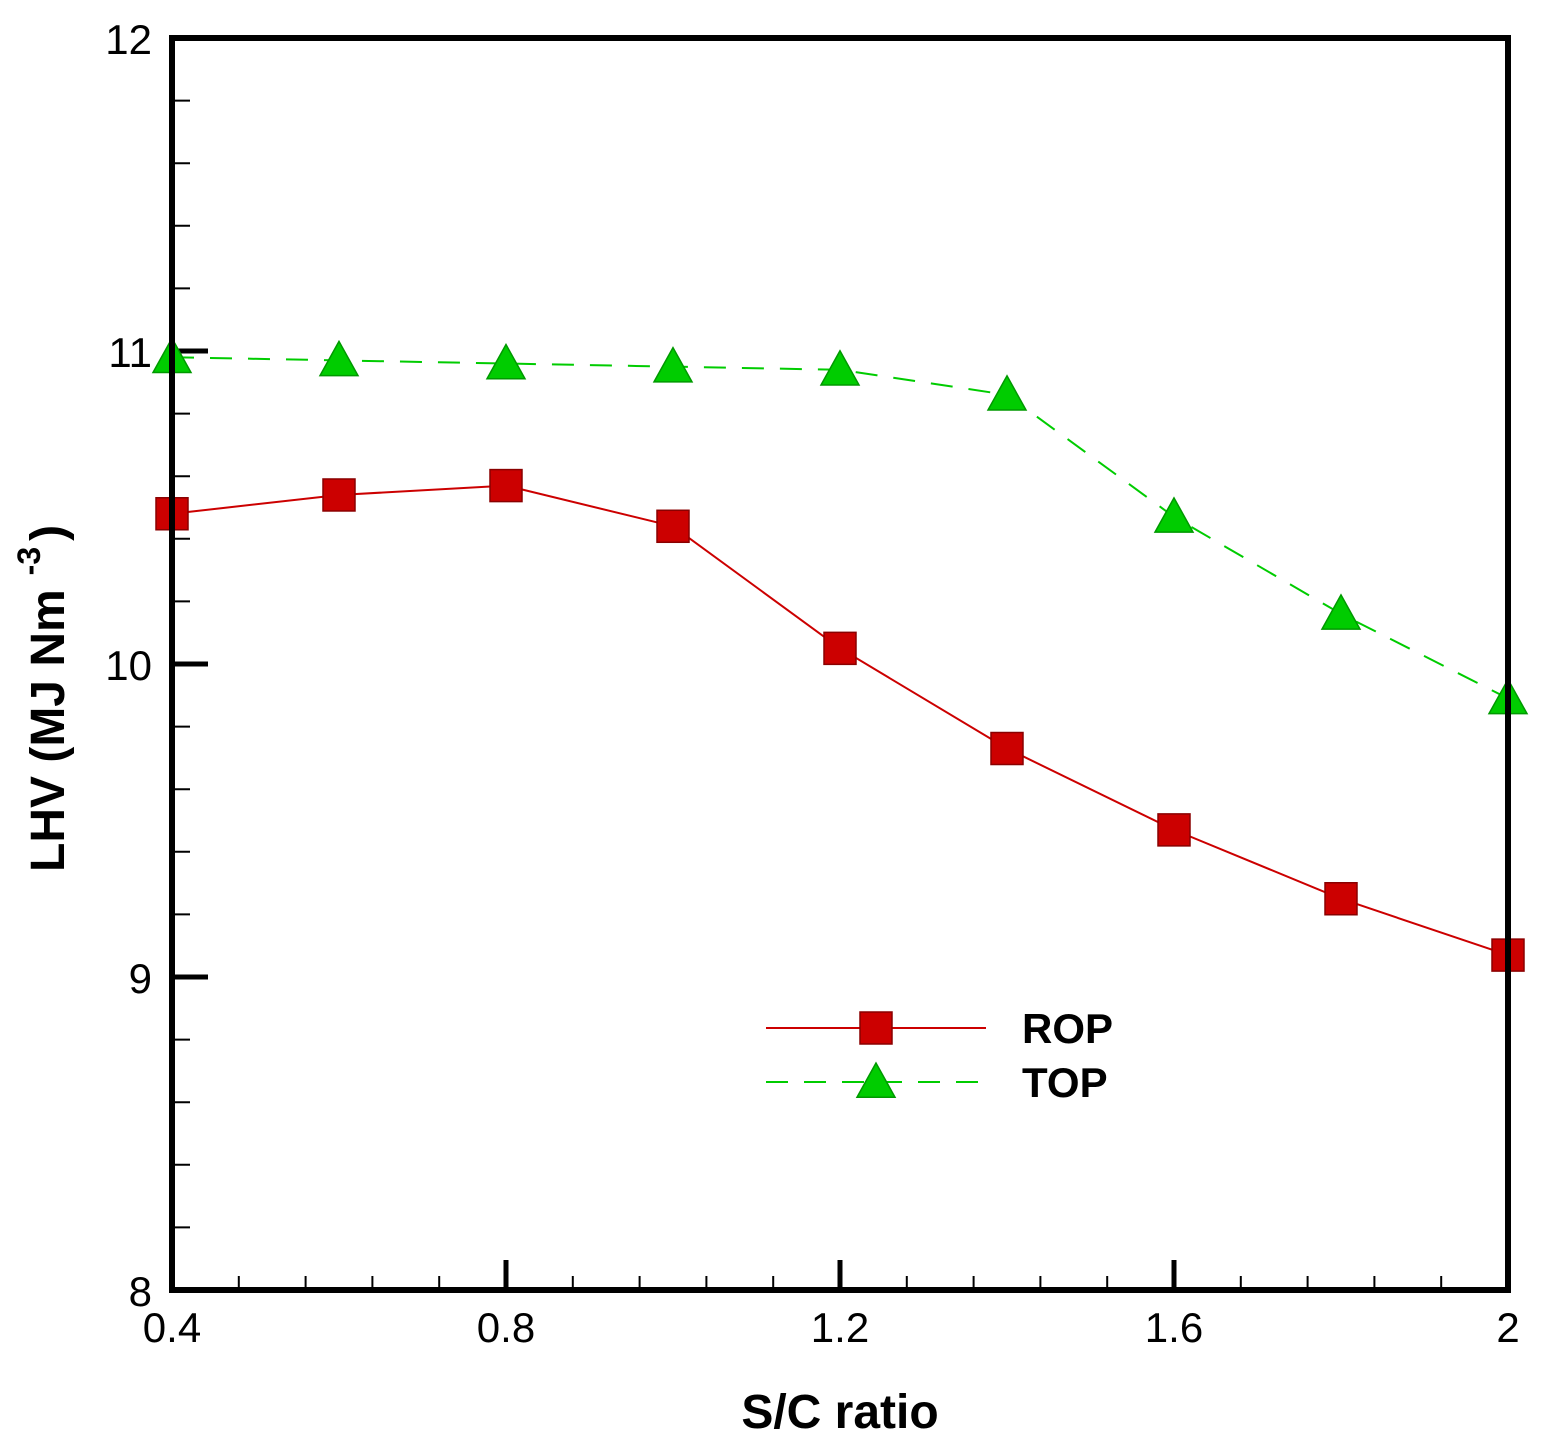  What do you see at coordinates (172, 1327) in the screenshot?
I see `x-tick-label: 0.4` at bounding box center [172, 1327].